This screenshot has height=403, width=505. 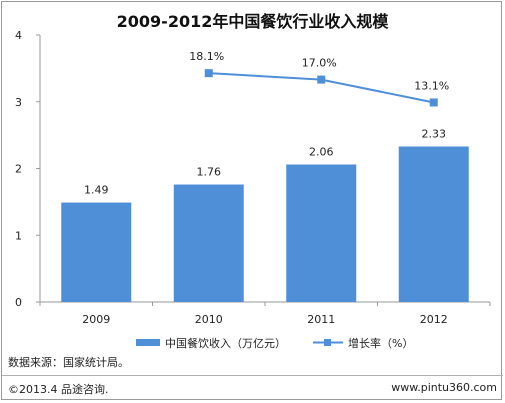 What do you see at coordinates (68, 362) in the screenshot?
I see `data-source-note: 数据来源：国家统计局。` at bounding box center [68, 362].